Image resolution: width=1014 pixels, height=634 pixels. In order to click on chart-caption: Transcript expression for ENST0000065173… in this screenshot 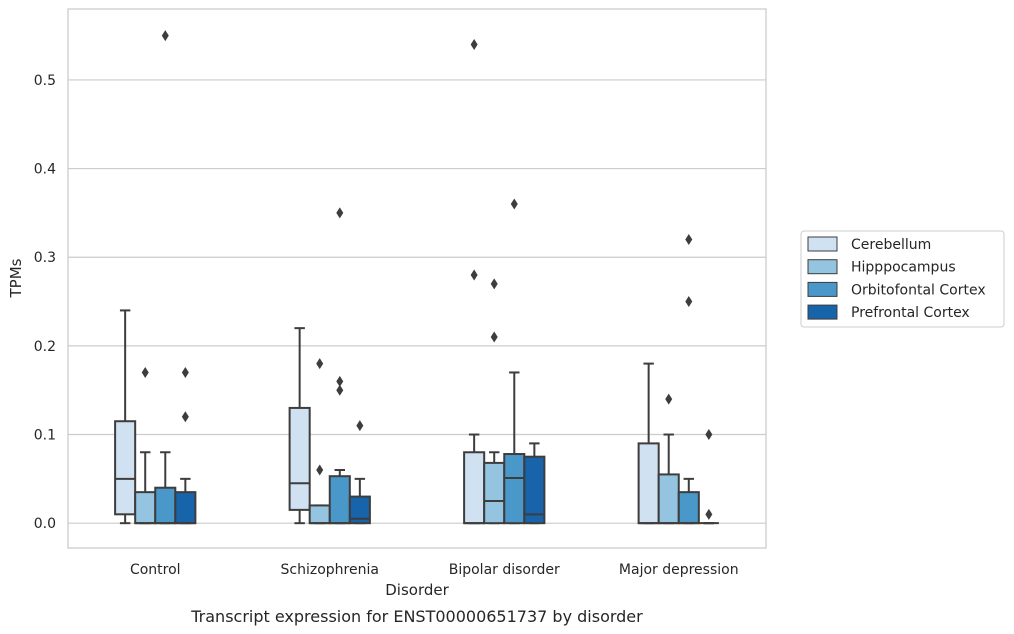, I will do `click(416, 616)`.